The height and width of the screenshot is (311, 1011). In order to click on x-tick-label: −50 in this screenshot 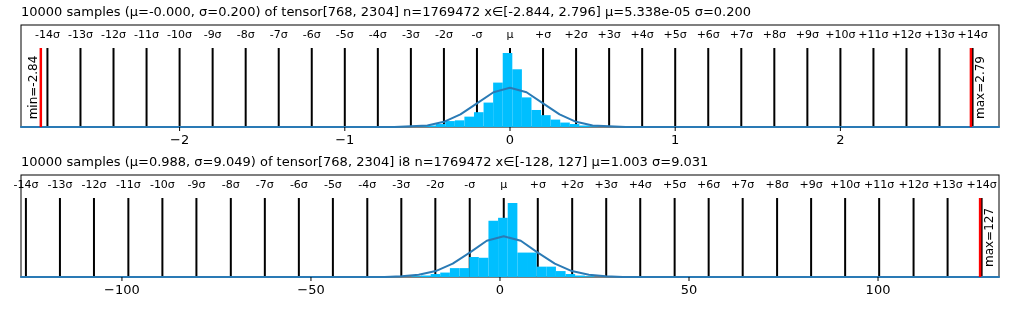, I will do `click(311, 289)`.